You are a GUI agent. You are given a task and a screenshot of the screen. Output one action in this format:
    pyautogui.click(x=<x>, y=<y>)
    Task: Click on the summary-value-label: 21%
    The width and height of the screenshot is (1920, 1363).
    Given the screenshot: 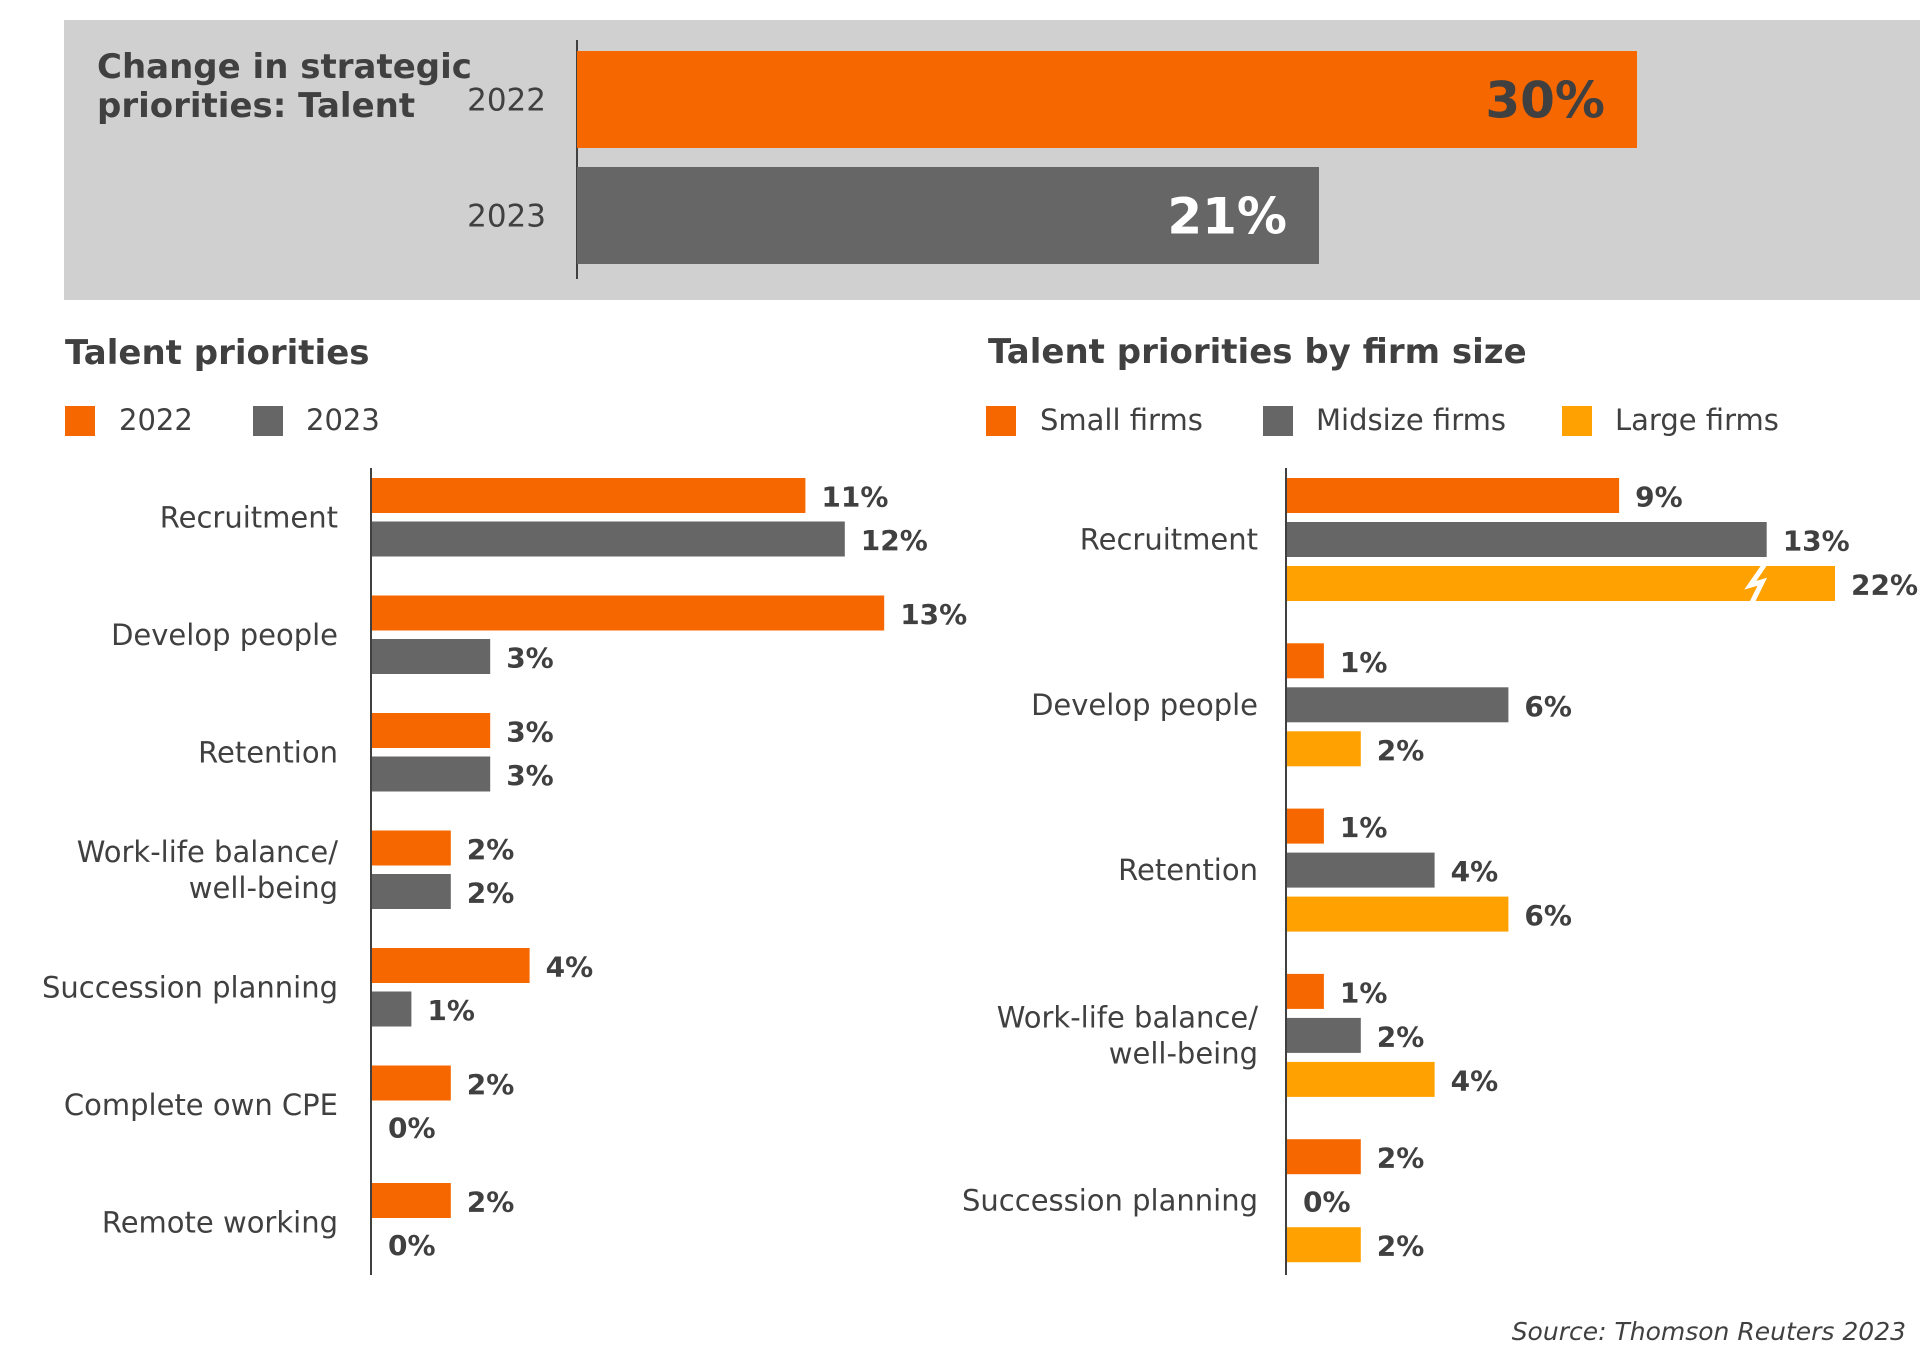 What is the action you would take?
    pyautogui.click(x=1227, y=217)
    